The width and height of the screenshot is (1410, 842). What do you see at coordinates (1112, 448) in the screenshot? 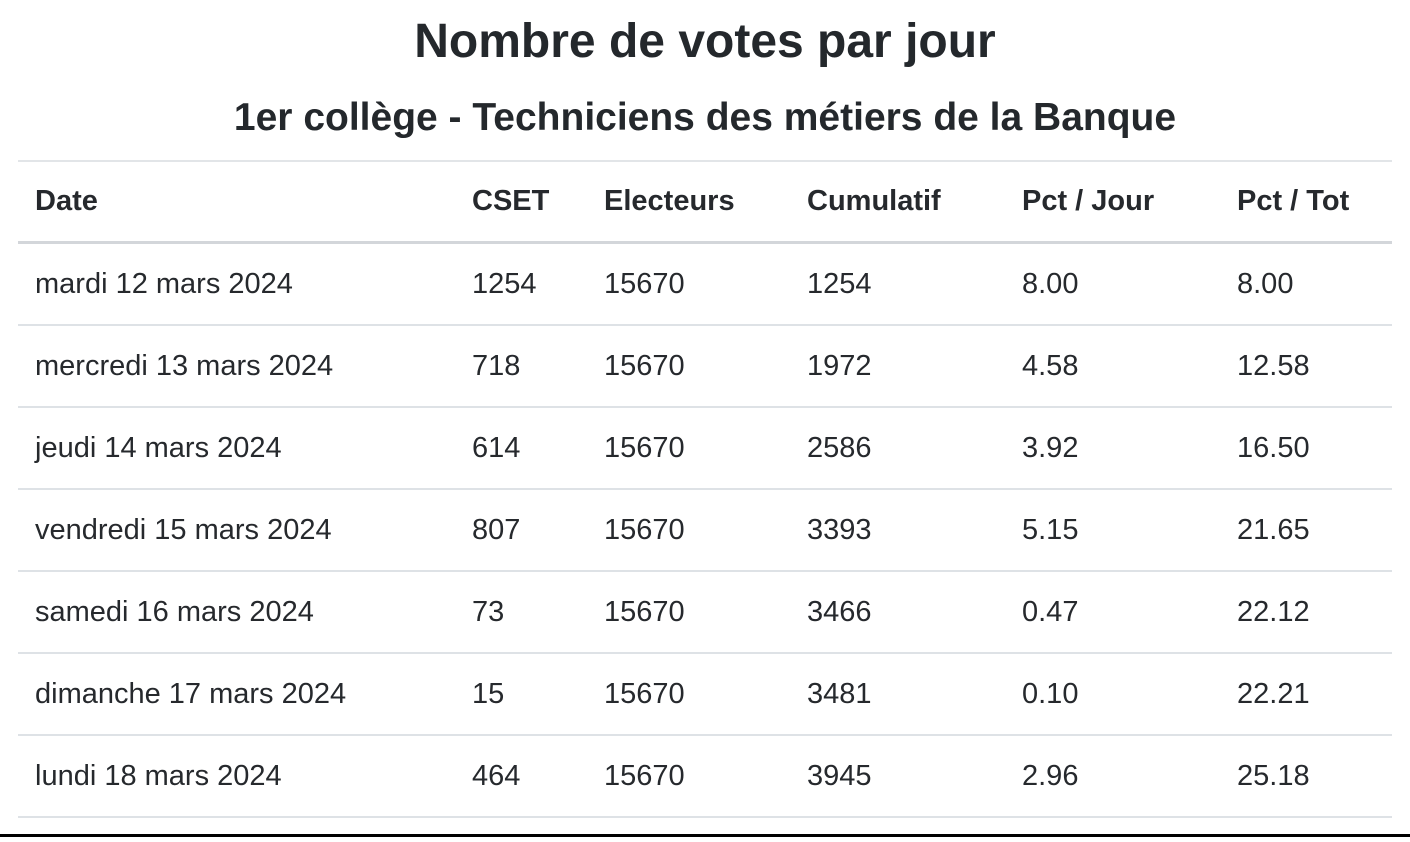
I see `table-cell-pct_jour: 3.92` at bounding box center [1112, 448].